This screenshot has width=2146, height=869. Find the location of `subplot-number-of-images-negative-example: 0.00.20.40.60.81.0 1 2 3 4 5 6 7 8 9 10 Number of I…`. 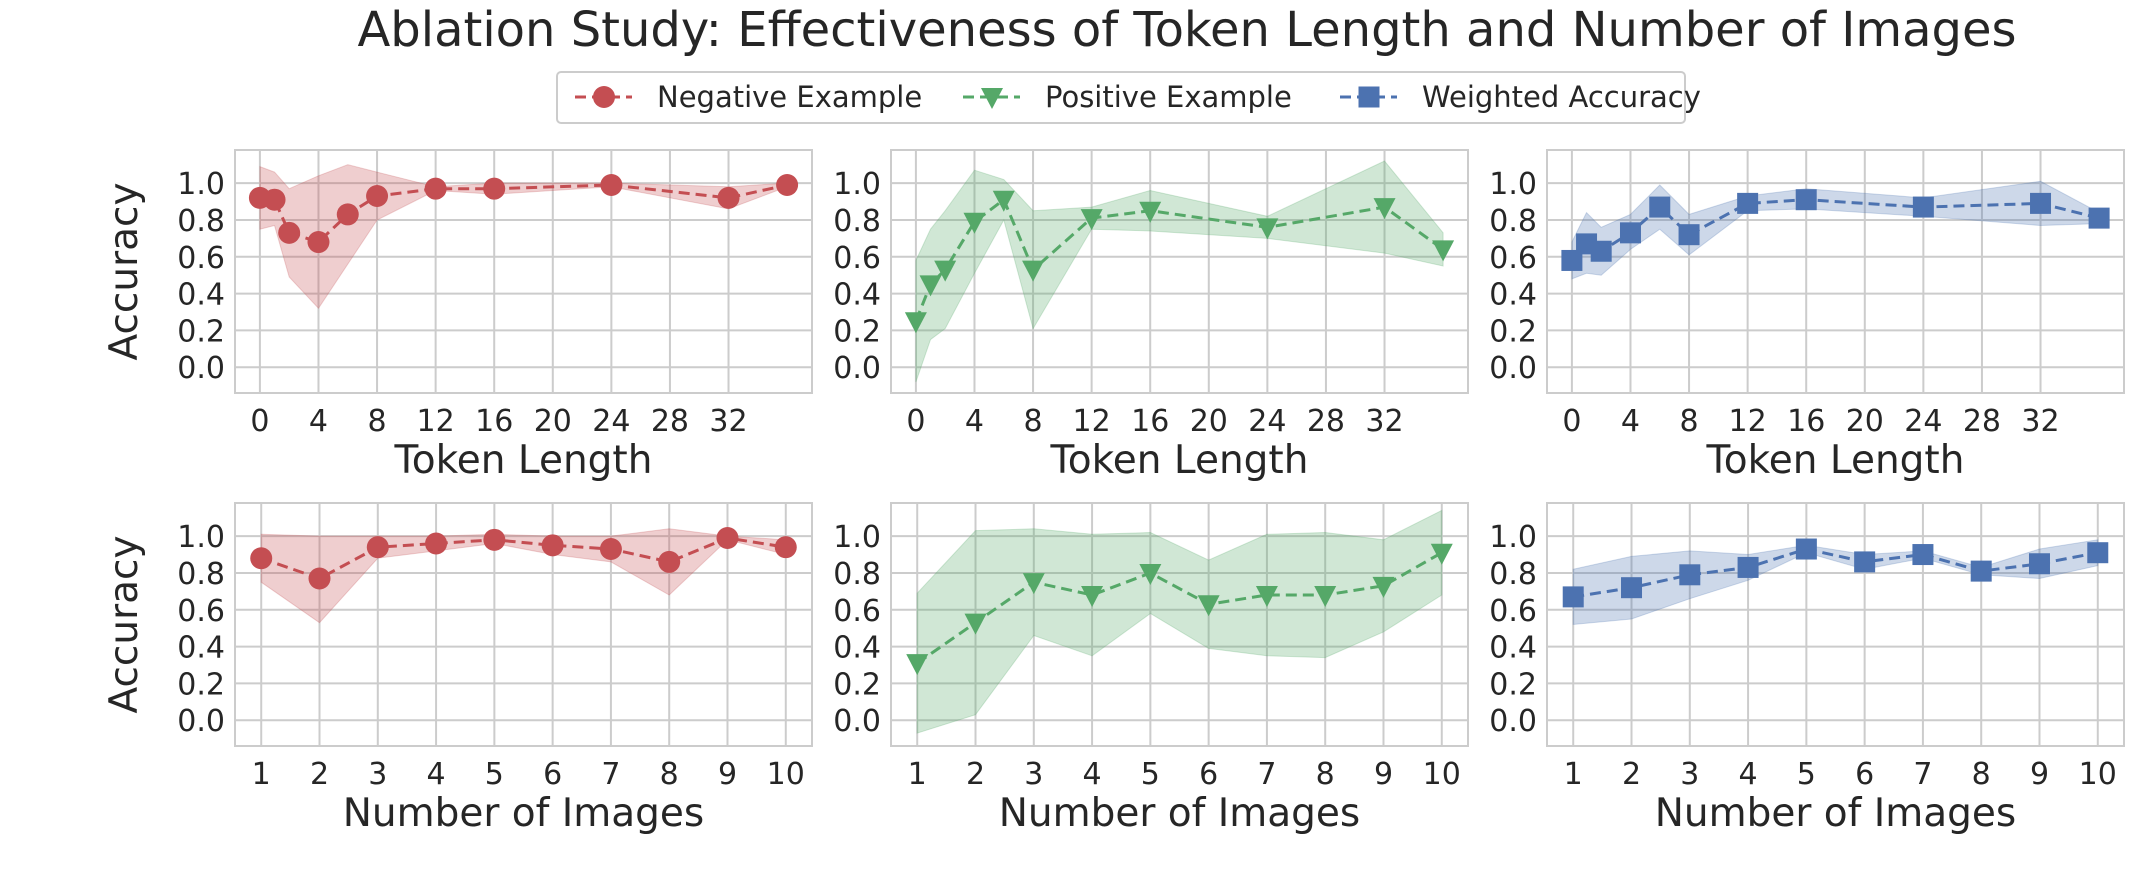

subplot-number-of-images-negative-example: 0.00.20.40.60.81.0 1 2 3 4 5 6 7 8 9 10 Number of I… is located at coordinates (457, 669).